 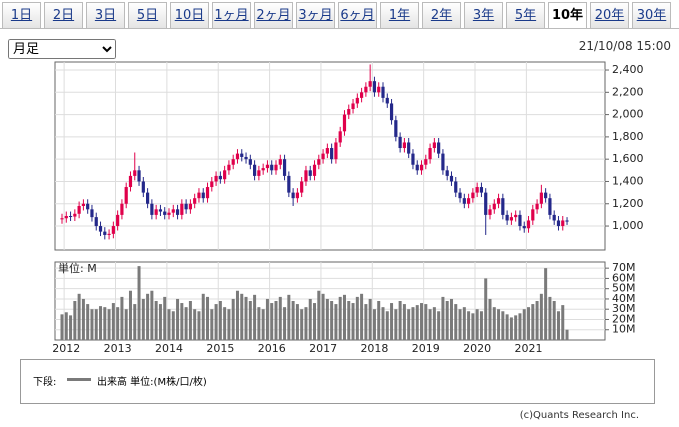 What do you see at coordinates (315, 15) in the screenshot?
I see `period-tab: 3ヶ月` at bounding box center [315, 15].